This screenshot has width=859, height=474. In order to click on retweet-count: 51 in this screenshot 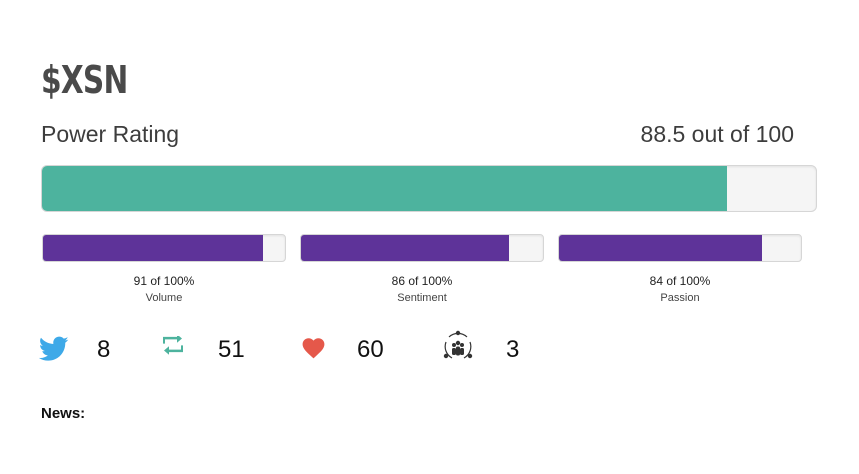, I will do `click(231, 349)`.